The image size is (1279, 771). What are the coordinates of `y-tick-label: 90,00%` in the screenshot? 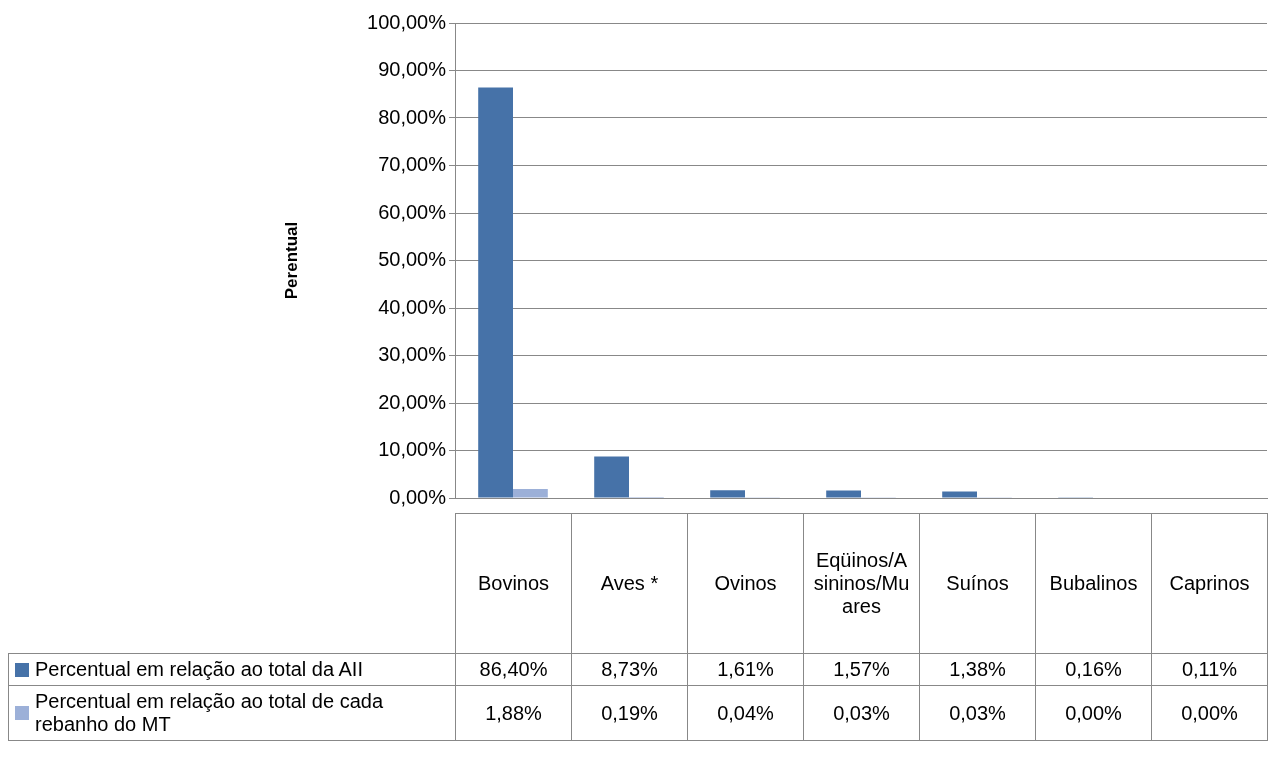 It's located at (412, 69).